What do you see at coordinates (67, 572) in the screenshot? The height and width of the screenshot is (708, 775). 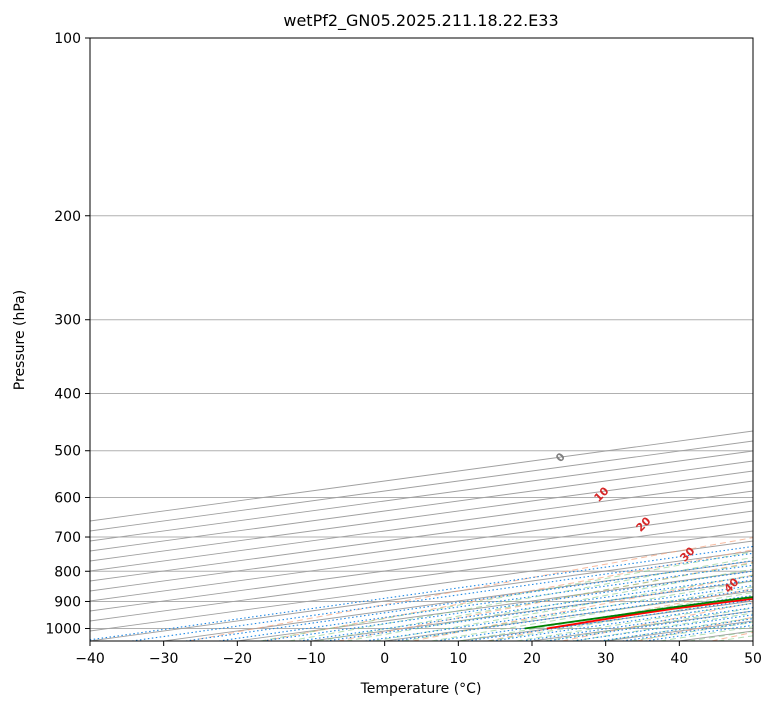 I see `y-tick-label: 800` at bounding box center [67, 572].